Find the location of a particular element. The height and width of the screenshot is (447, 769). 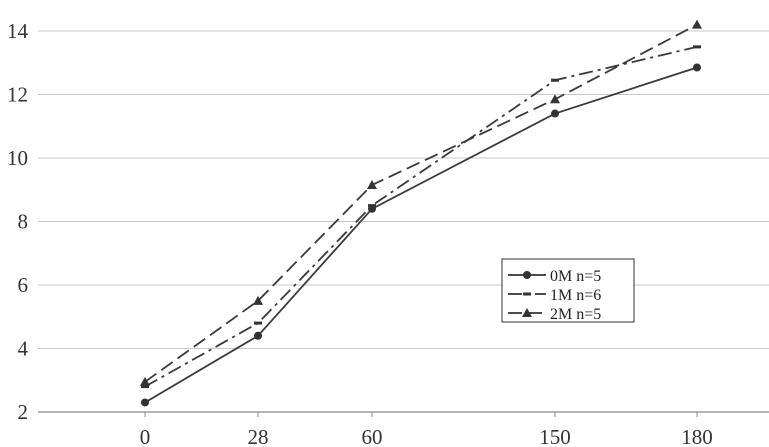

legend-item: 2M n=5 is located at coordinates (554, 314).